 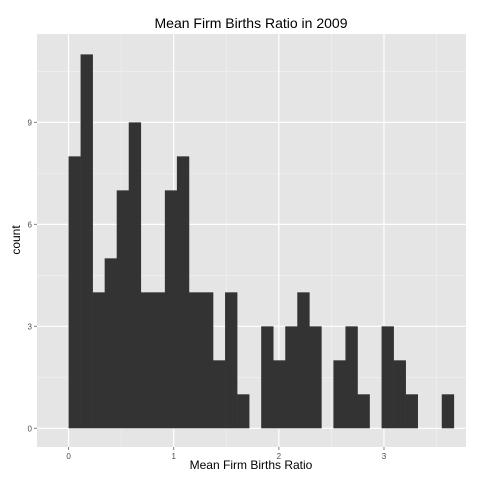 I want to click on x-tick-label: 3, so click(x=384, y=456).